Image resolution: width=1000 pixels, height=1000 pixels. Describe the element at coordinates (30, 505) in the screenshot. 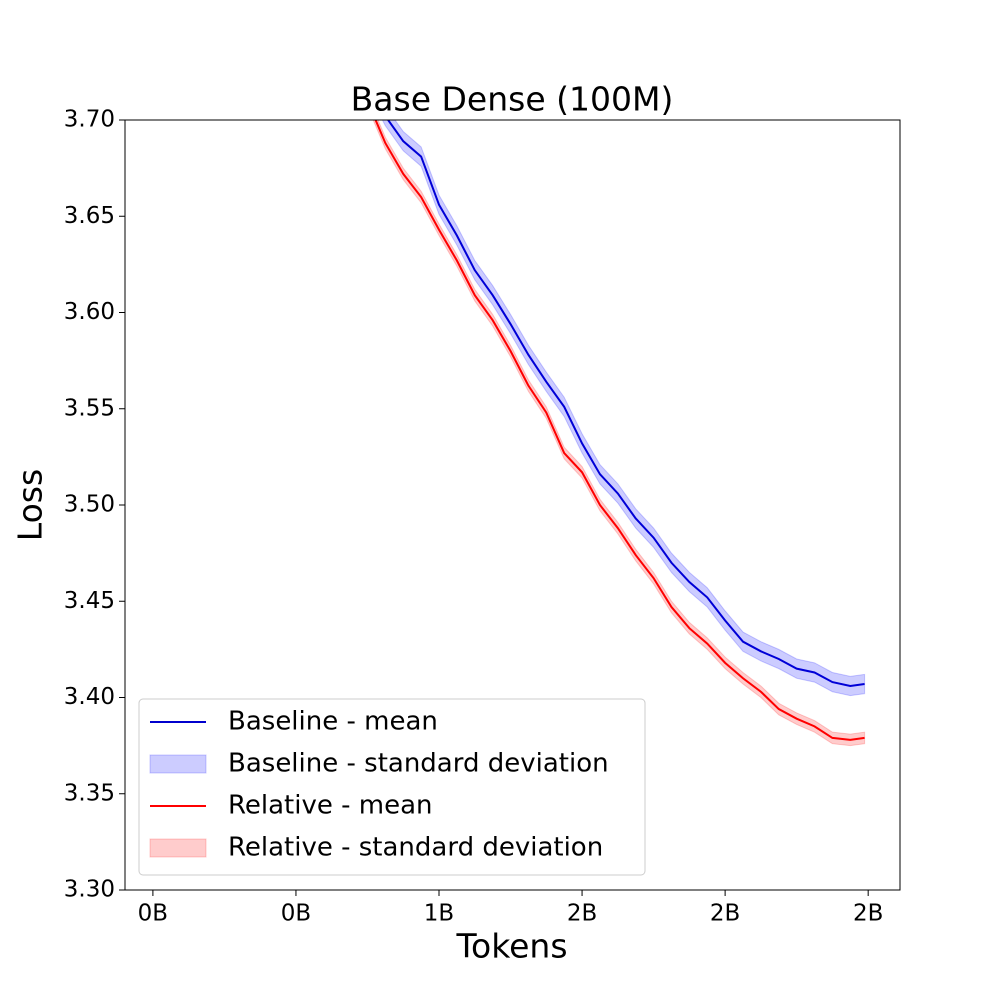

I see `y-axis-label: Loss` at that location.